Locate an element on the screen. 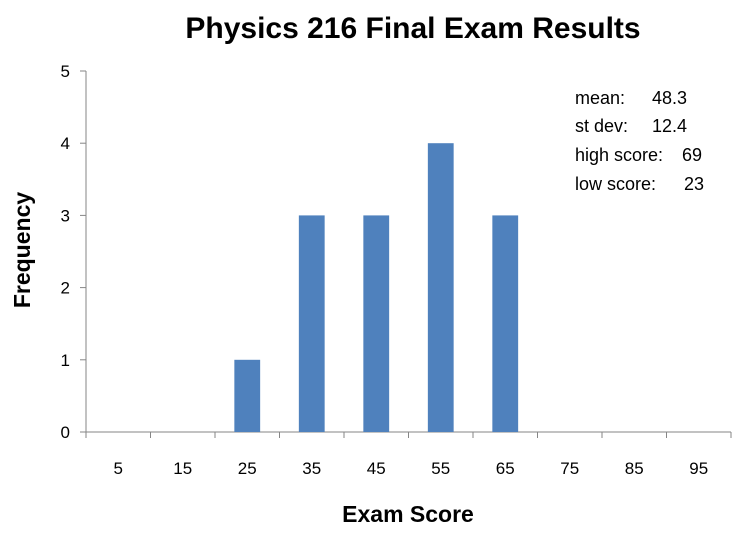  stats-mean-value: 48.3 is located at coordinates (669, 98).